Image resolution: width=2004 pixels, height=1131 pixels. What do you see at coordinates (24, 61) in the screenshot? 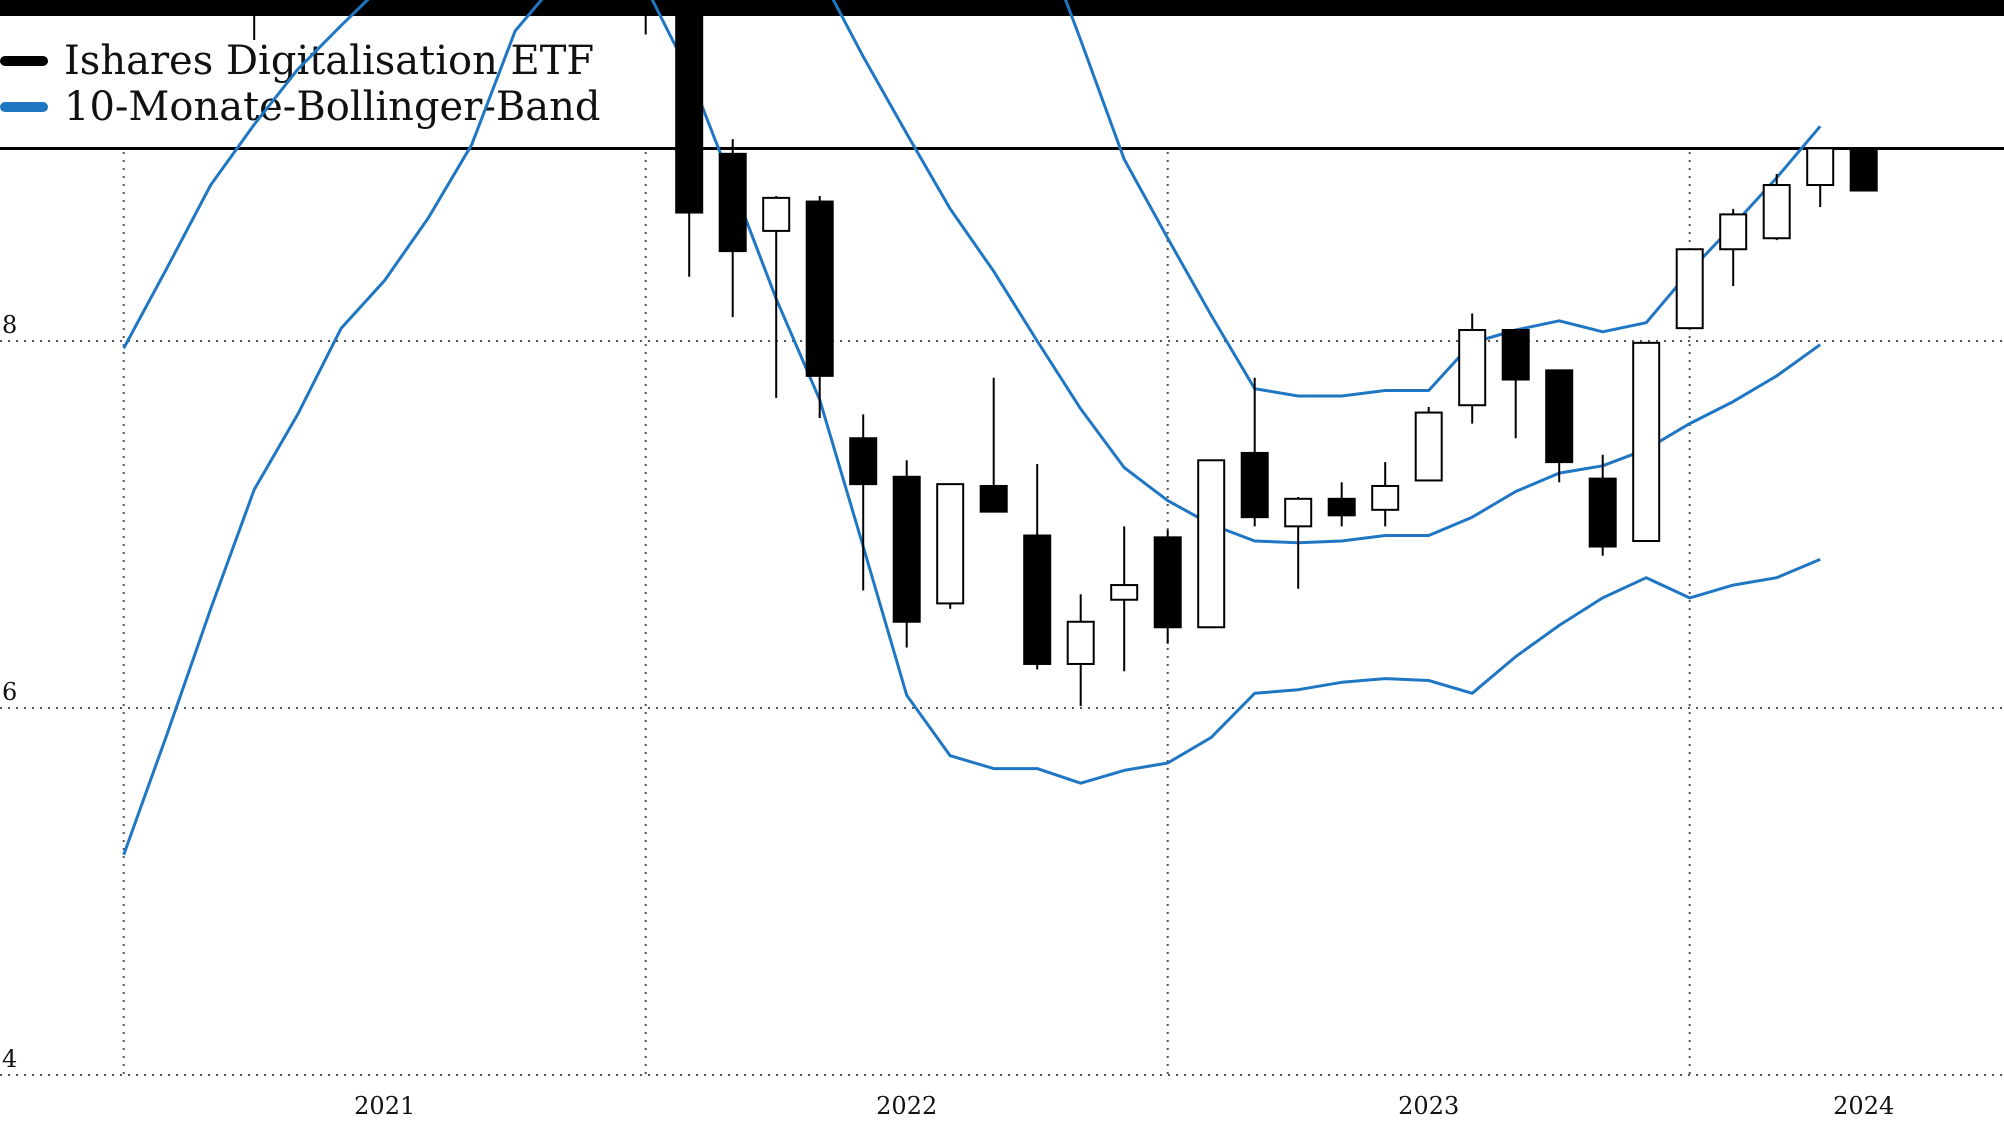
I see `legend-swatch-etf` at bounding box center [24, 61].